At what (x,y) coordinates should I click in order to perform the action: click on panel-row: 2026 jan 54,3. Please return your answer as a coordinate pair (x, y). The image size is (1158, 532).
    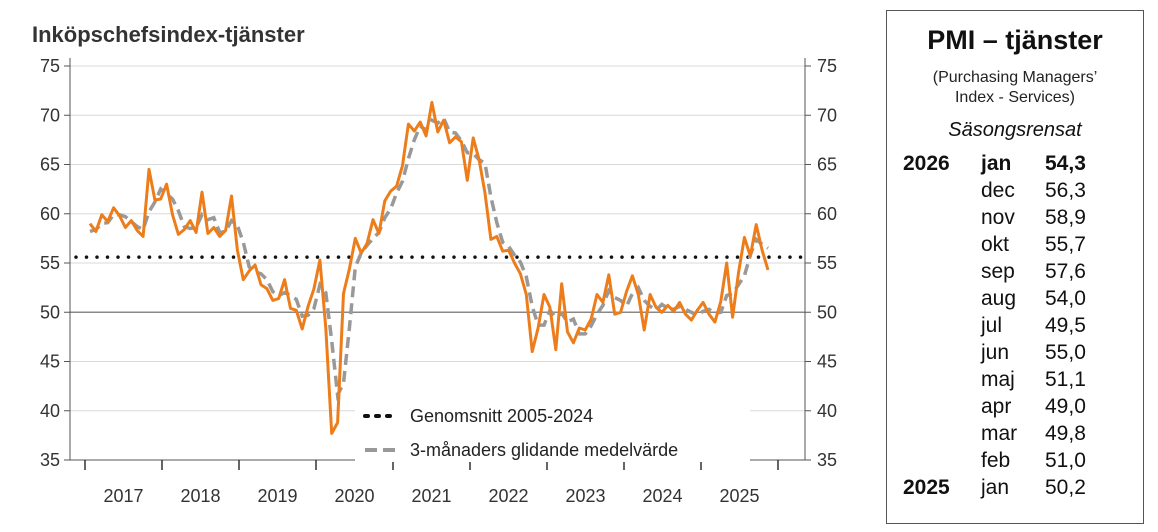
    Looking at the image, I should click on (1015, 165).